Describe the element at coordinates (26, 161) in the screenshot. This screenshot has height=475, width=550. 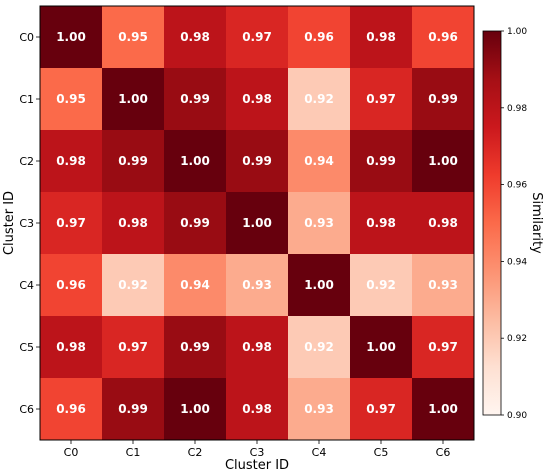
I see `y-tick-label: C2` at that location.